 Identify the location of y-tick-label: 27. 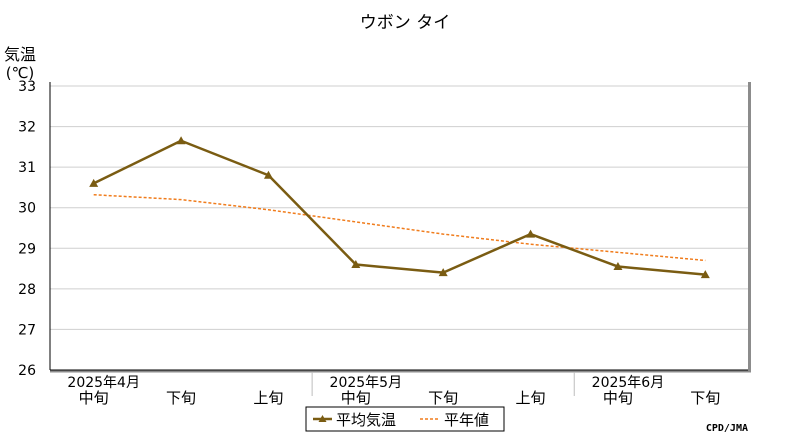
(27, 330).